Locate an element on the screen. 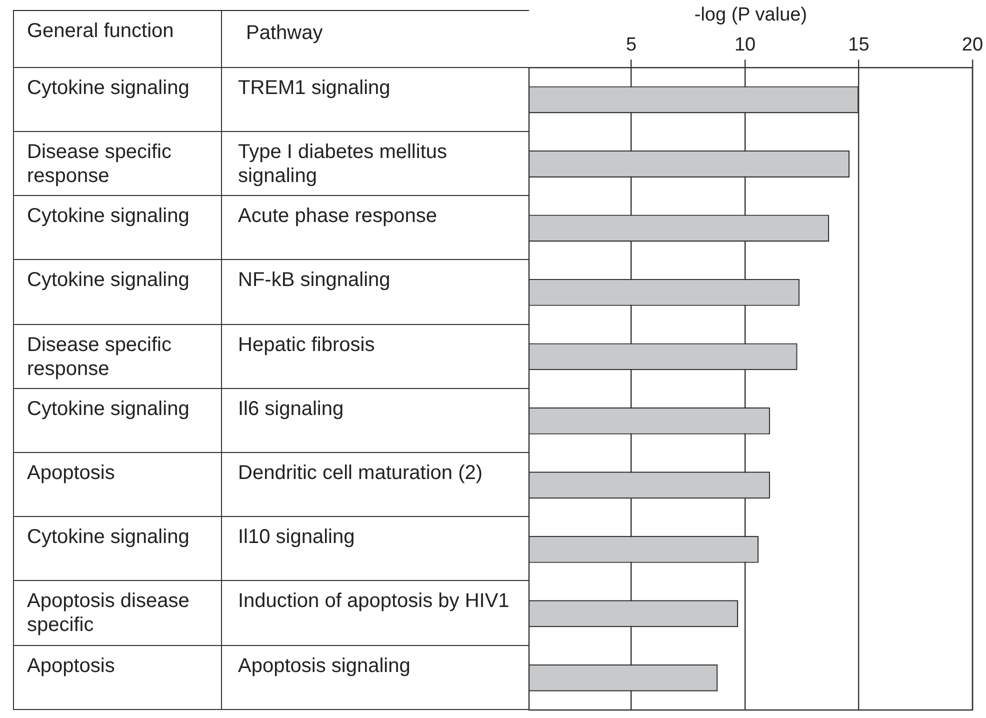 This screenshot has height=718, width=986. y-axis-title: Pathway is located at coordinates (284, 33).